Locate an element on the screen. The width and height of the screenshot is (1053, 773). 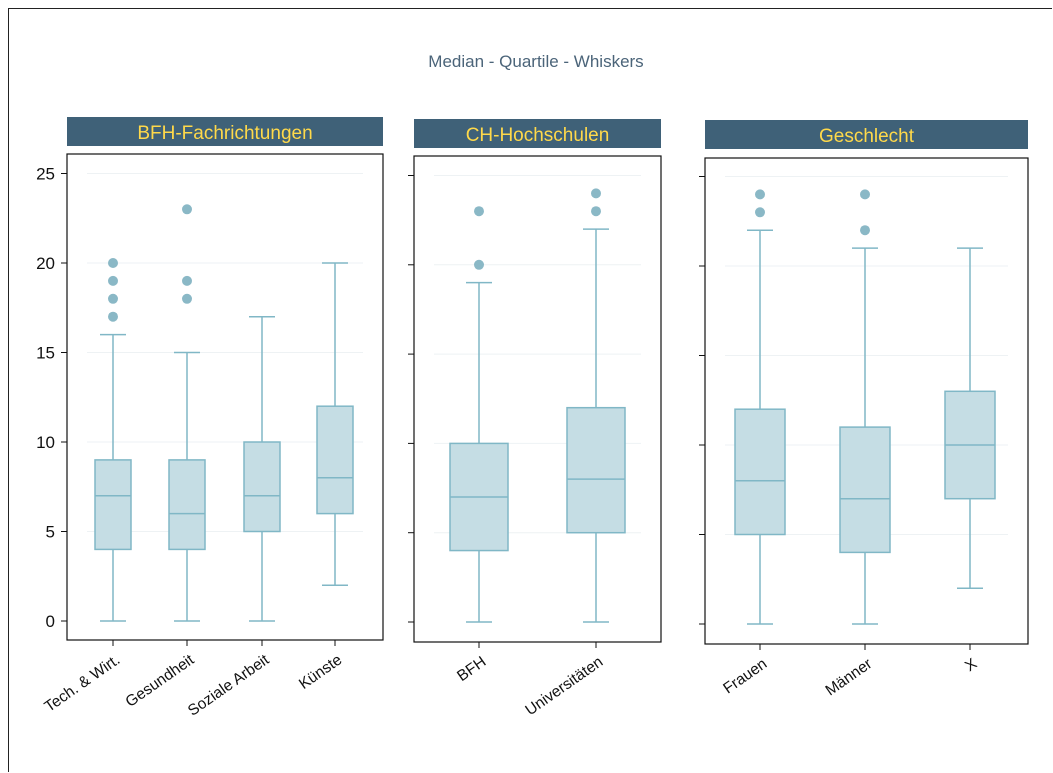
category-label: Frauen is located at coordinates (745, 676).